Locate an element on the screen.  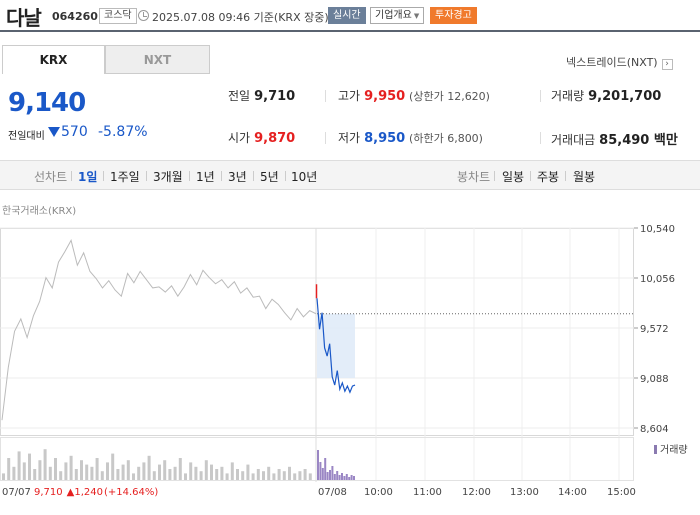
investment-warning-badge: 투자경고 is located at coordinates (453, 15).